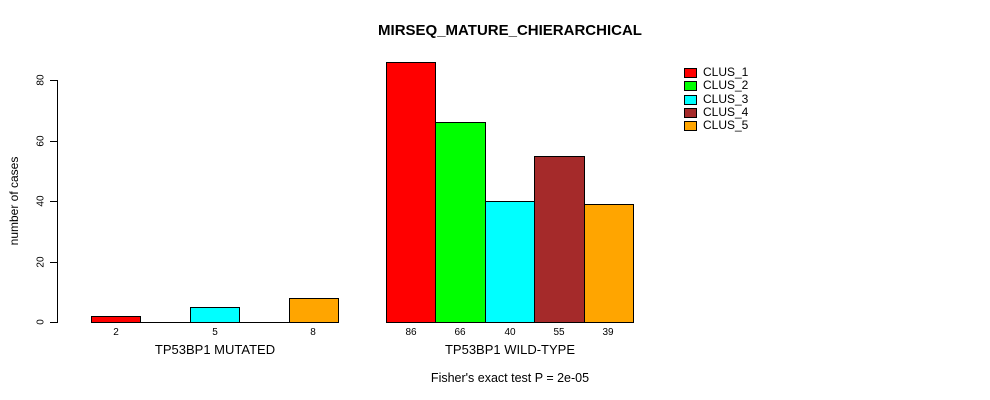  What do you see at coordinates (559, 332) in the screenshot?
I see `bar-value-label: 55` at bounding box center [559, 332].